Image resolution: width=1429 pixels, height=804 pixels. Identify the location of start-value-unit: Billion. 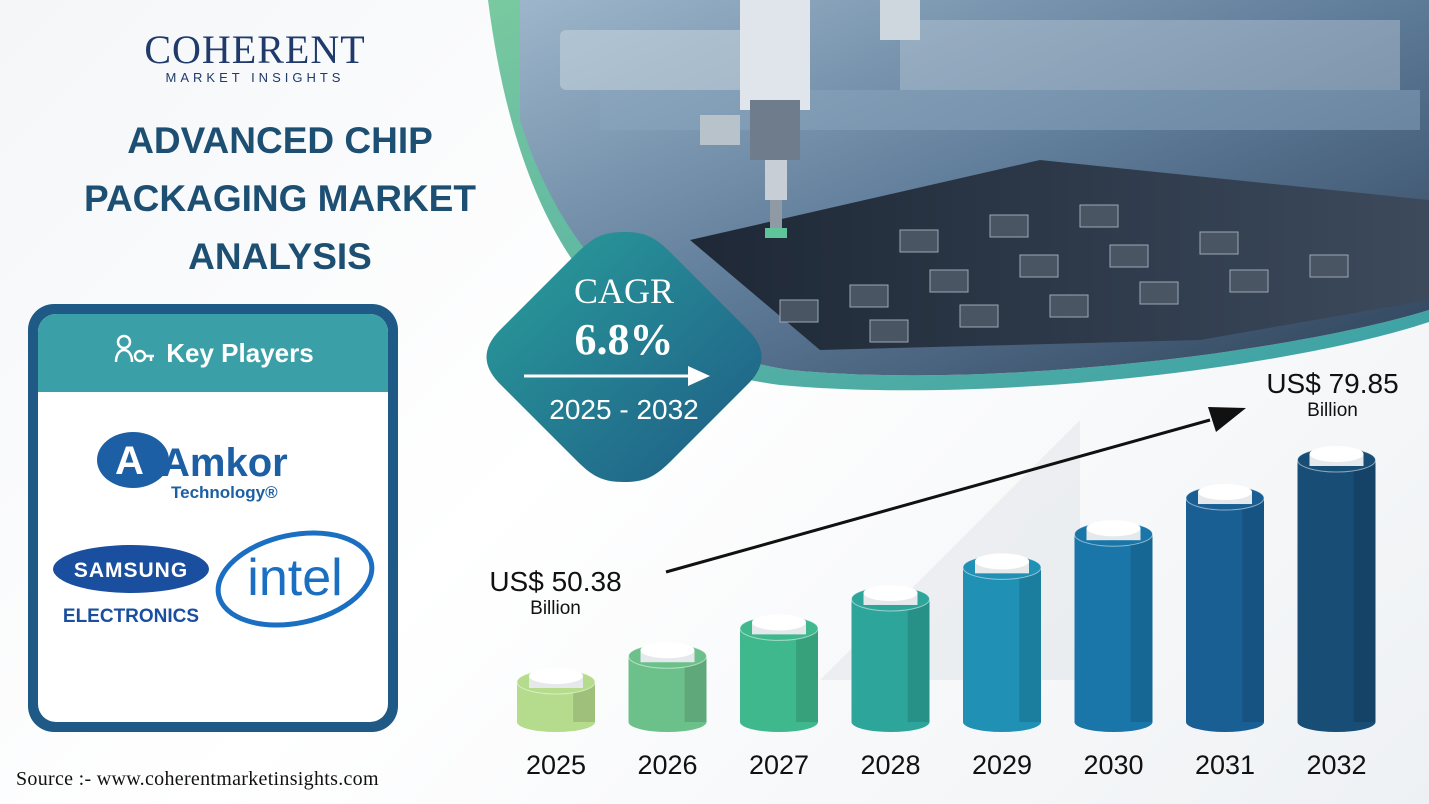
(555, 608).